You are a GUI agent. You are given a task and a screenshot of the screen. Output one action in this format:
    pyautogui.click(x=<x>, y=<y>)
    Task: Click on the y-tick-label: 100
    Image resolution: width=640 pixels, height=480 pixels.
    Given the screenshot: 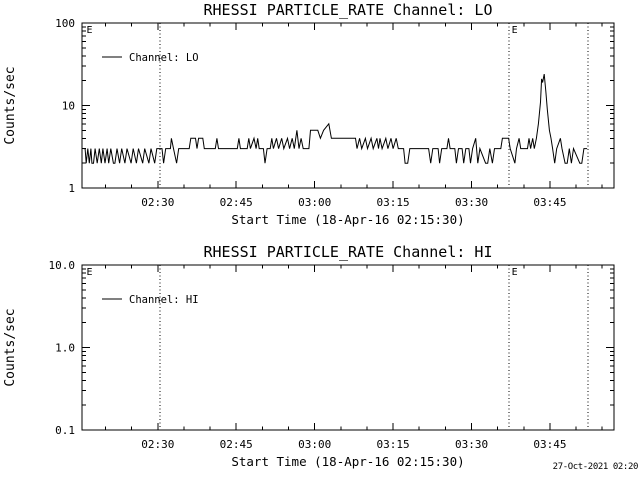 What is the action you would take?
    pyautogui.click(x=65, y=23)
    